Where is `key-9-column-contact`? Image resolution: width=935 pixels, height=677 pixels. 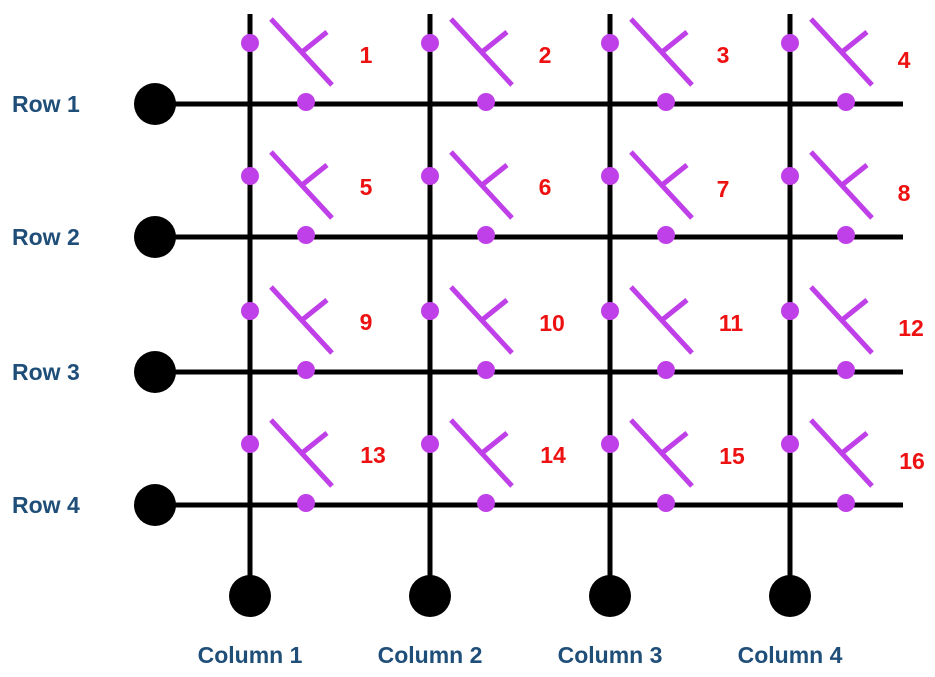
key-9-column-contact is located at coordinates (250, 311).